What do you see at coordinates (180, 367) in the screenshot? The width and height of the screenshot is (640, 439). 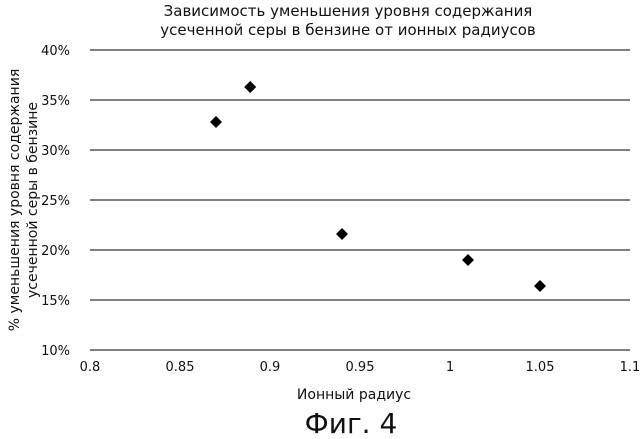 I see `x-tick-label: 0.85` at bounding box center [180, 367].